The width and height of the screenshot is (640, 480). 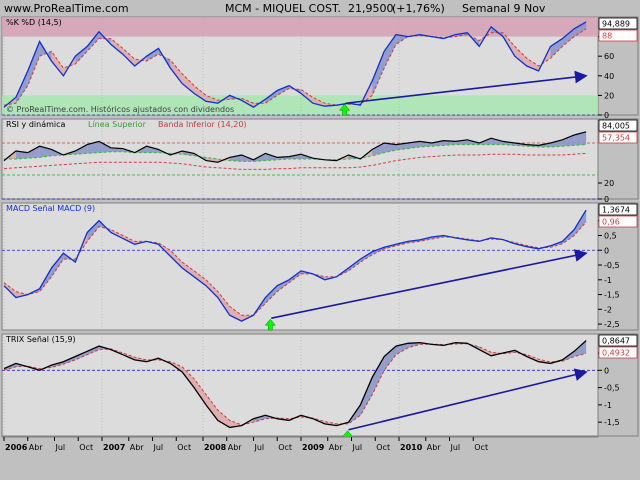 I want to click on legend-label: Línea Superior, so click(x=117, y=124).